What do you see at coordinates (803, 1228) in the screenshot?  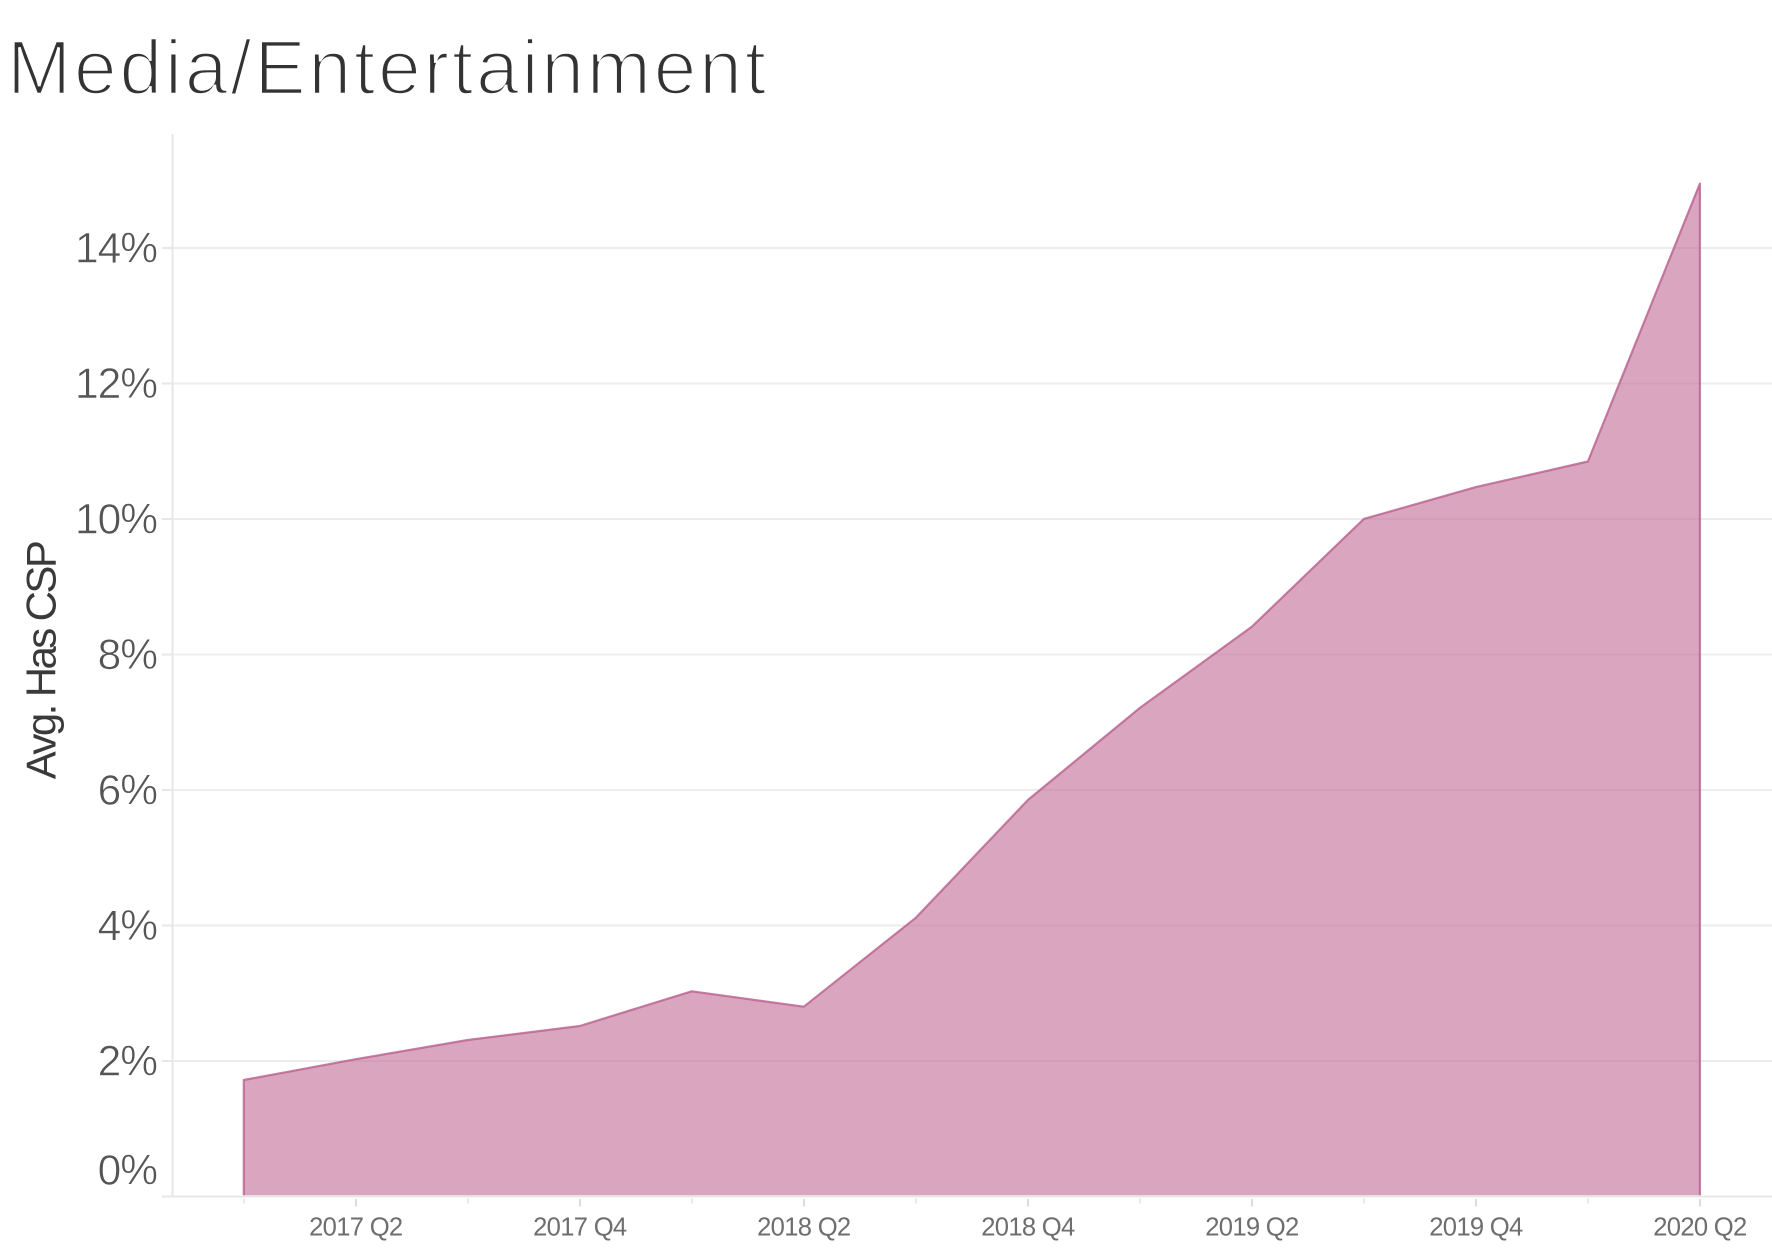 I see `svg-text: 2018 Q2` at bounding box center [803, 1228].